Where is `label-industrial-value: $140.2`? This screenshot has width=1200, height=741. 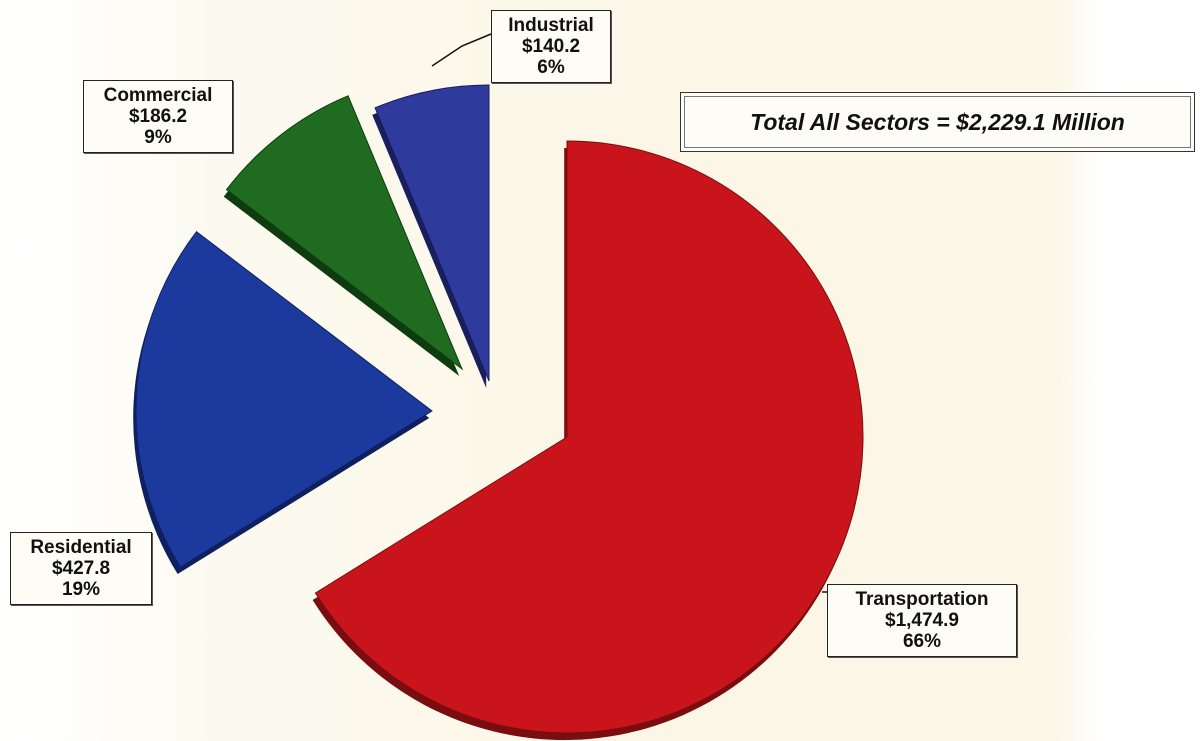
label-industrial-value: $140.2 is located at coordinates (551, 46).